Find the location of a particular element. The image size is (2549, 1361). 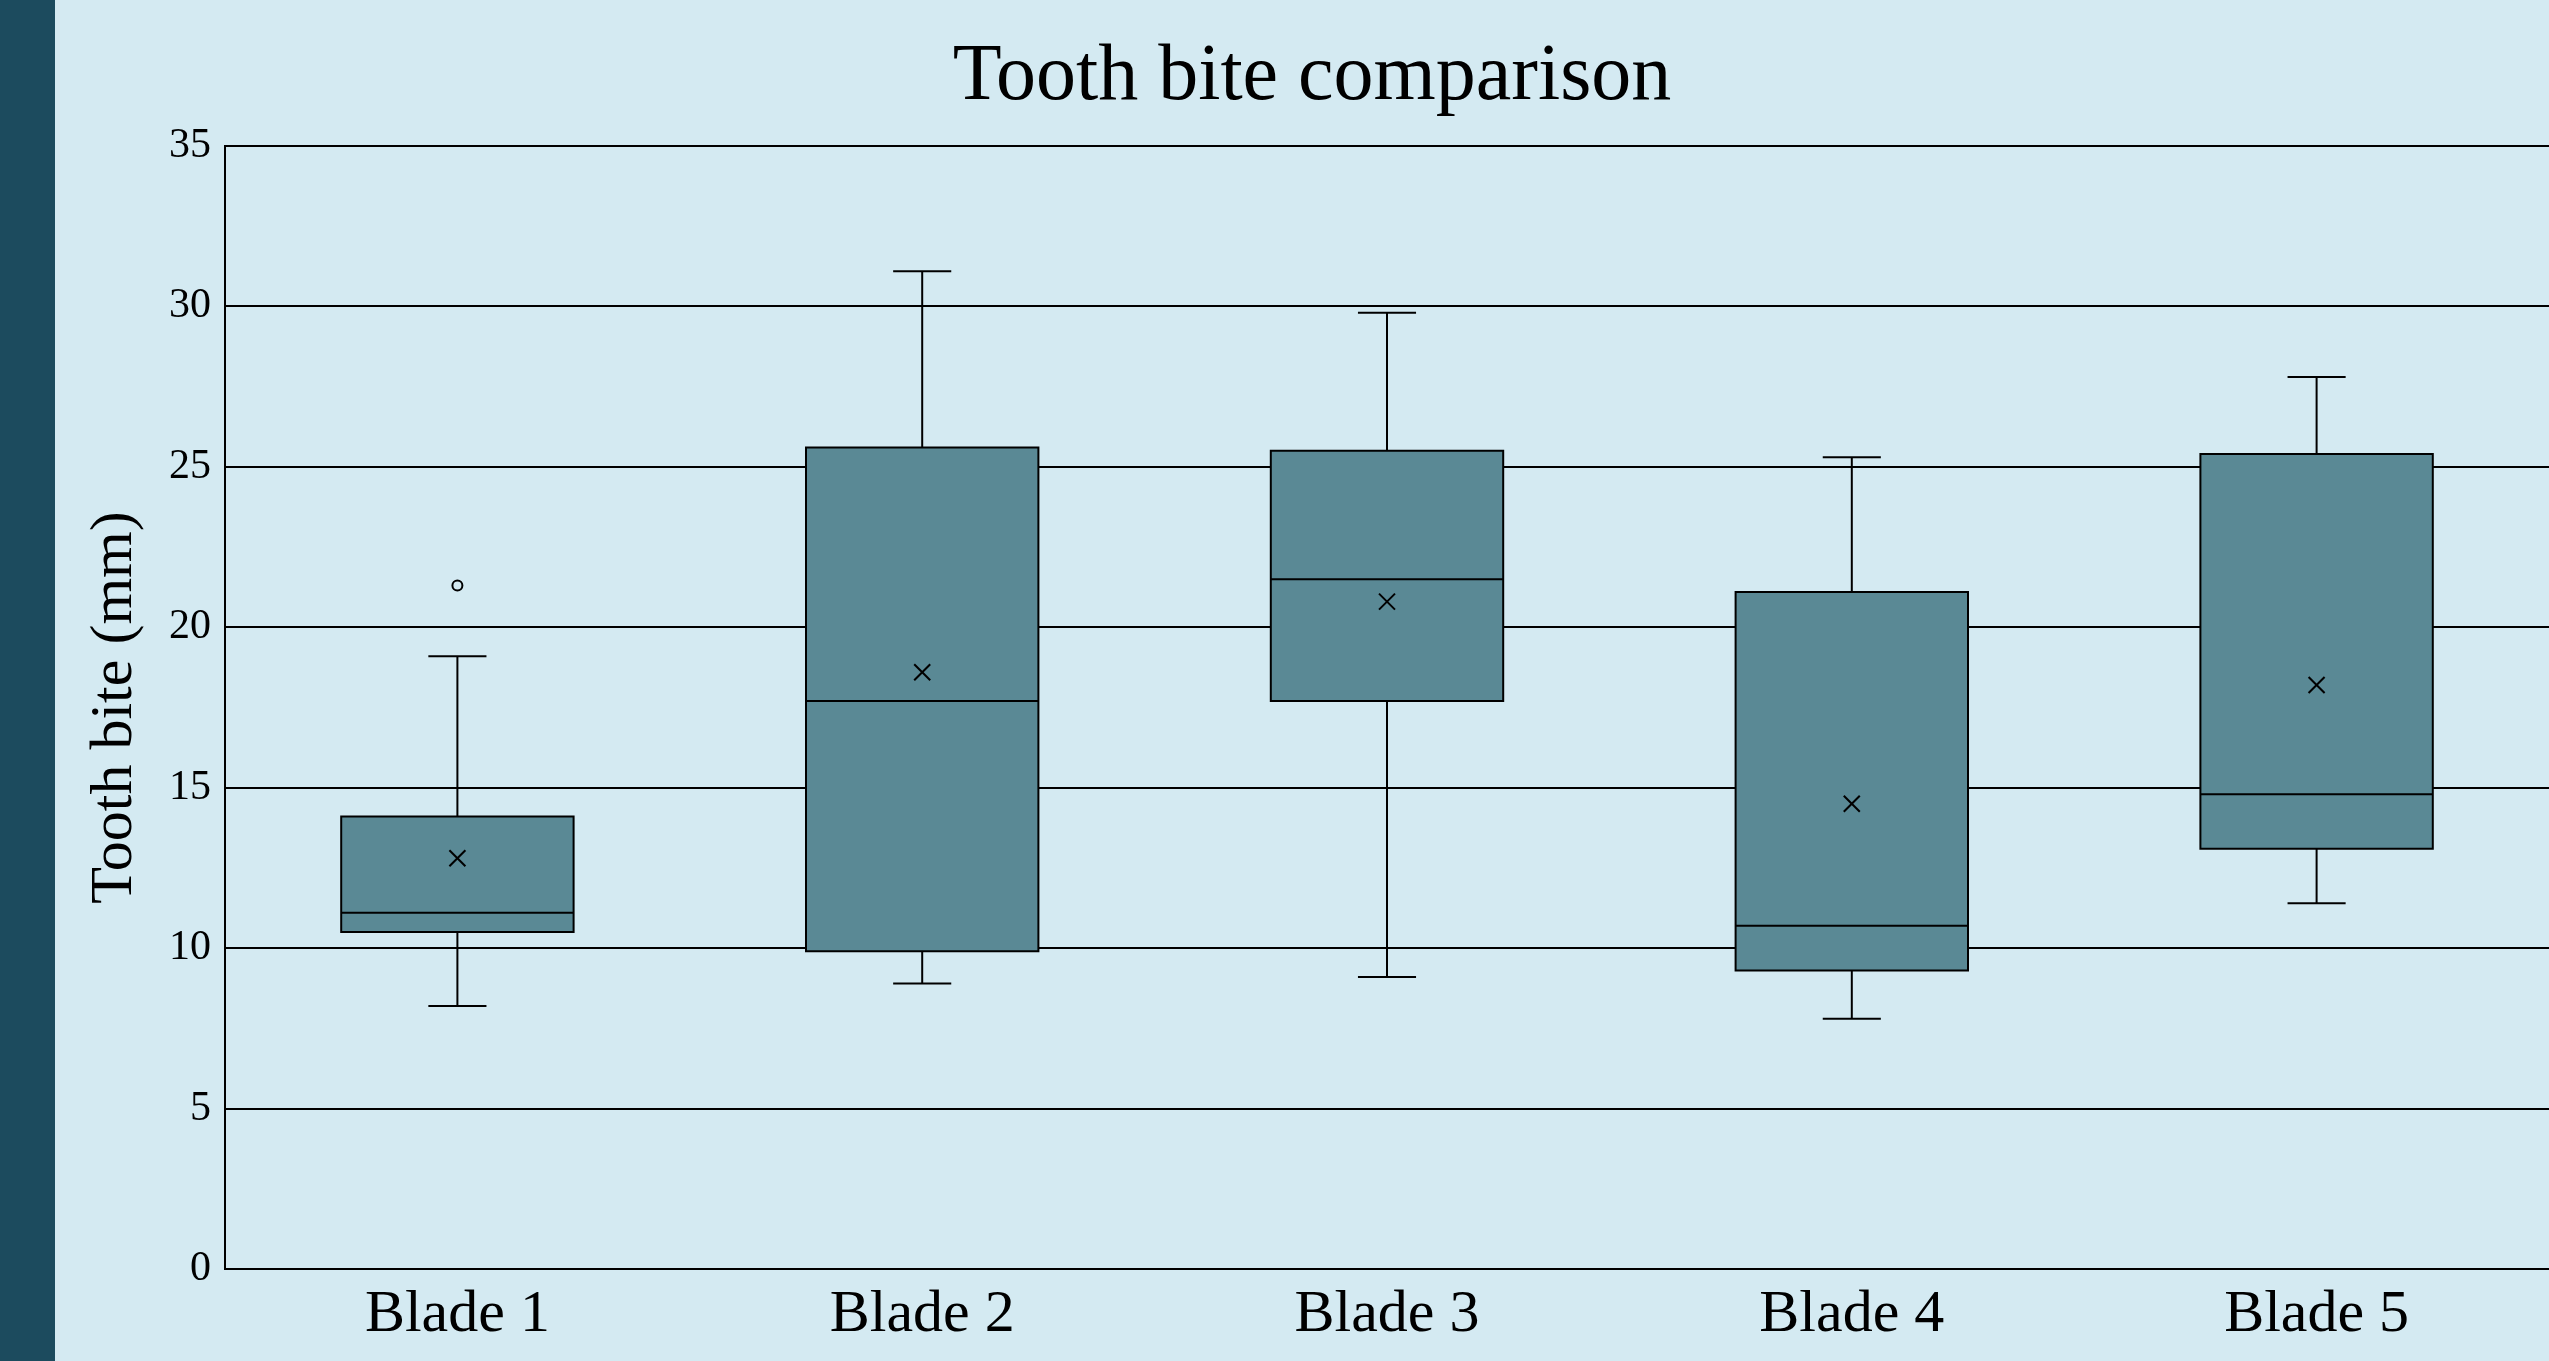

chart-title: Tooth bite comparison is located at coordinates (1312, 72).